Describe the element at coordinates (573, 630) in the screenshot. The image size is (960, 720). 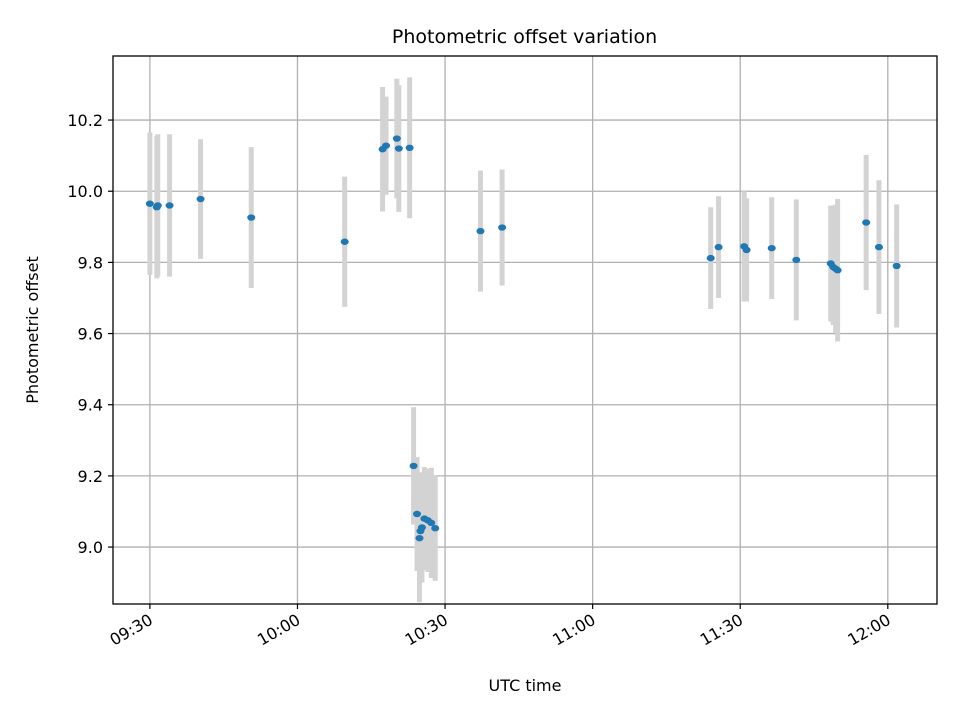
I see `x-tick-label: 11:00` at that location.